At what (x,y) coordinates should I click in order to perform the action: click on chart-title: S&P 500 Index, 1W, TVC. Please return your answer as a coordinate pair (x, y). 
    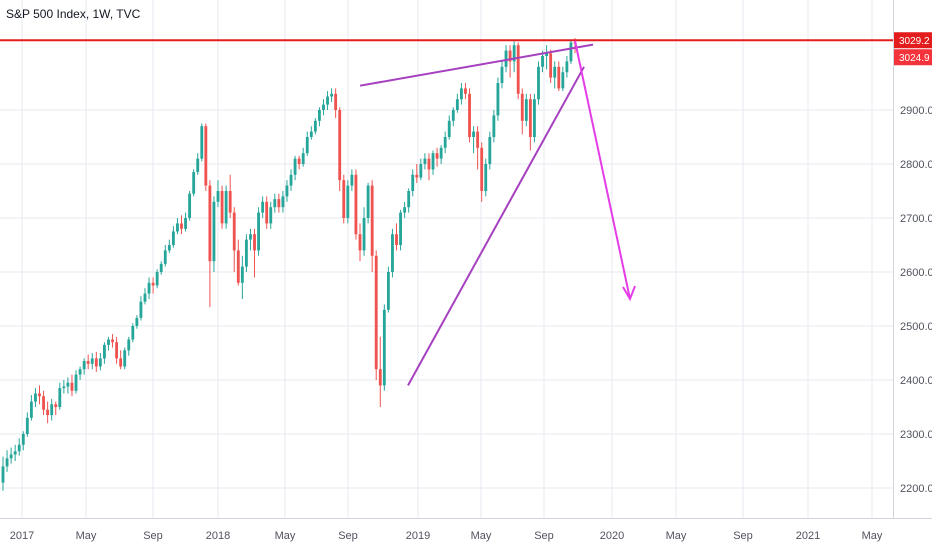
    Looking at the image, I should click on (73, 14).